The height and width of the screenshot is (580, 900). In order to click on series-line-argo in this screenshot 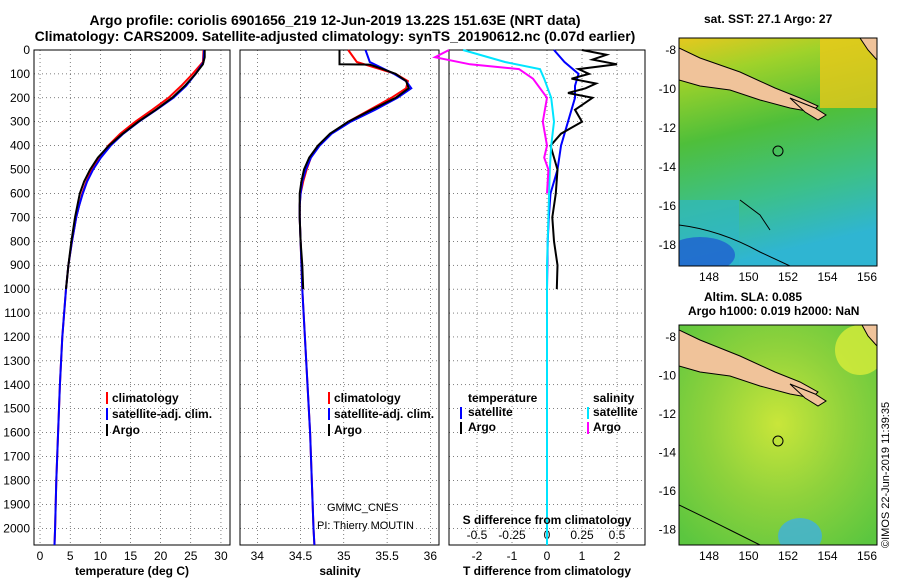, I will do `click(135, 170)`.